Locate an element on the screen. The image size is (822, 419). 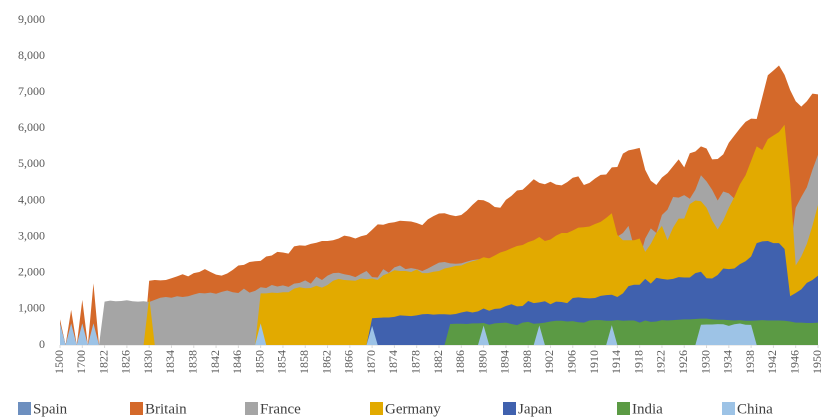
x-tick-label: 1822 is located at coordinates (103, 362).